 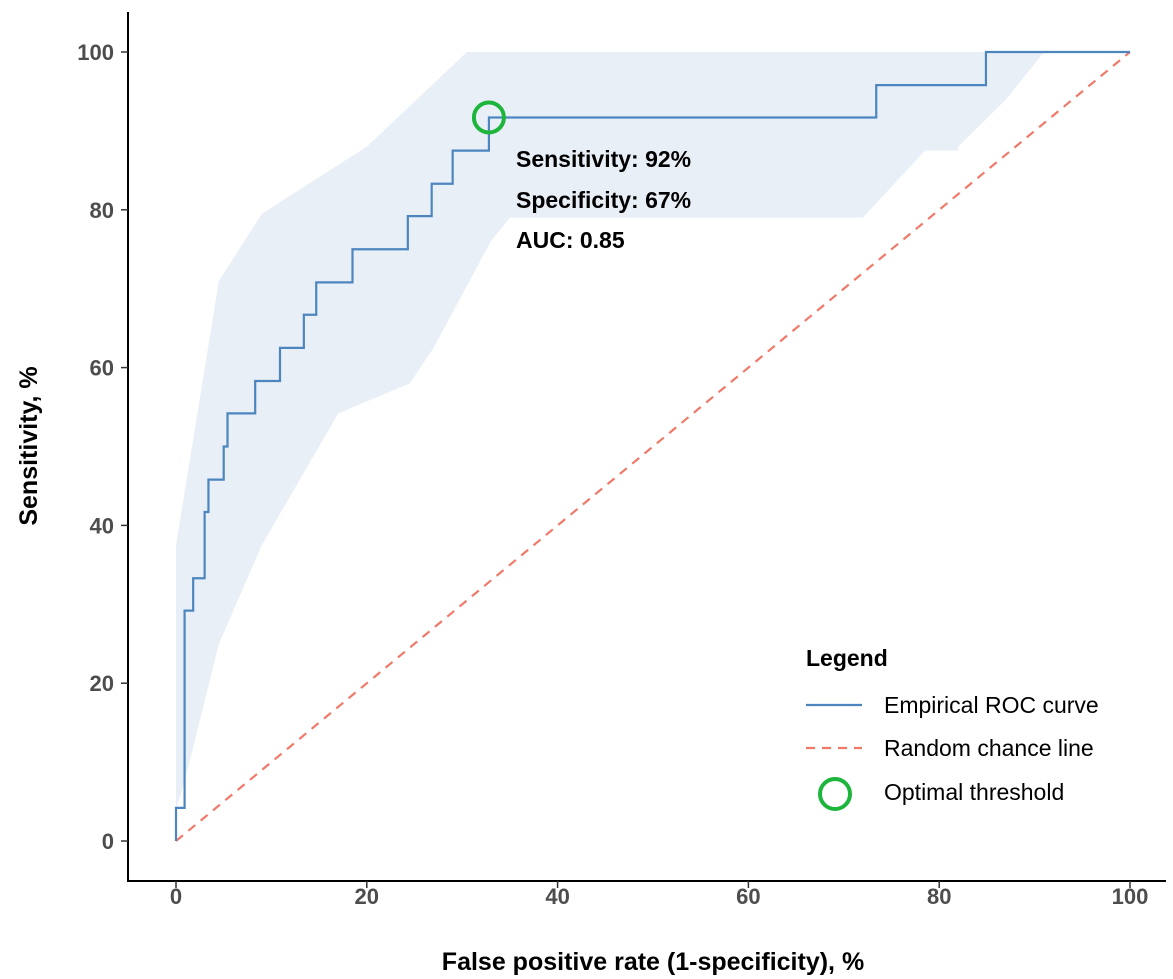 What do you see at coordinates (847, 658) in the screenshot?
I see `legend-title: Legend` at bounding box center [847, 658].